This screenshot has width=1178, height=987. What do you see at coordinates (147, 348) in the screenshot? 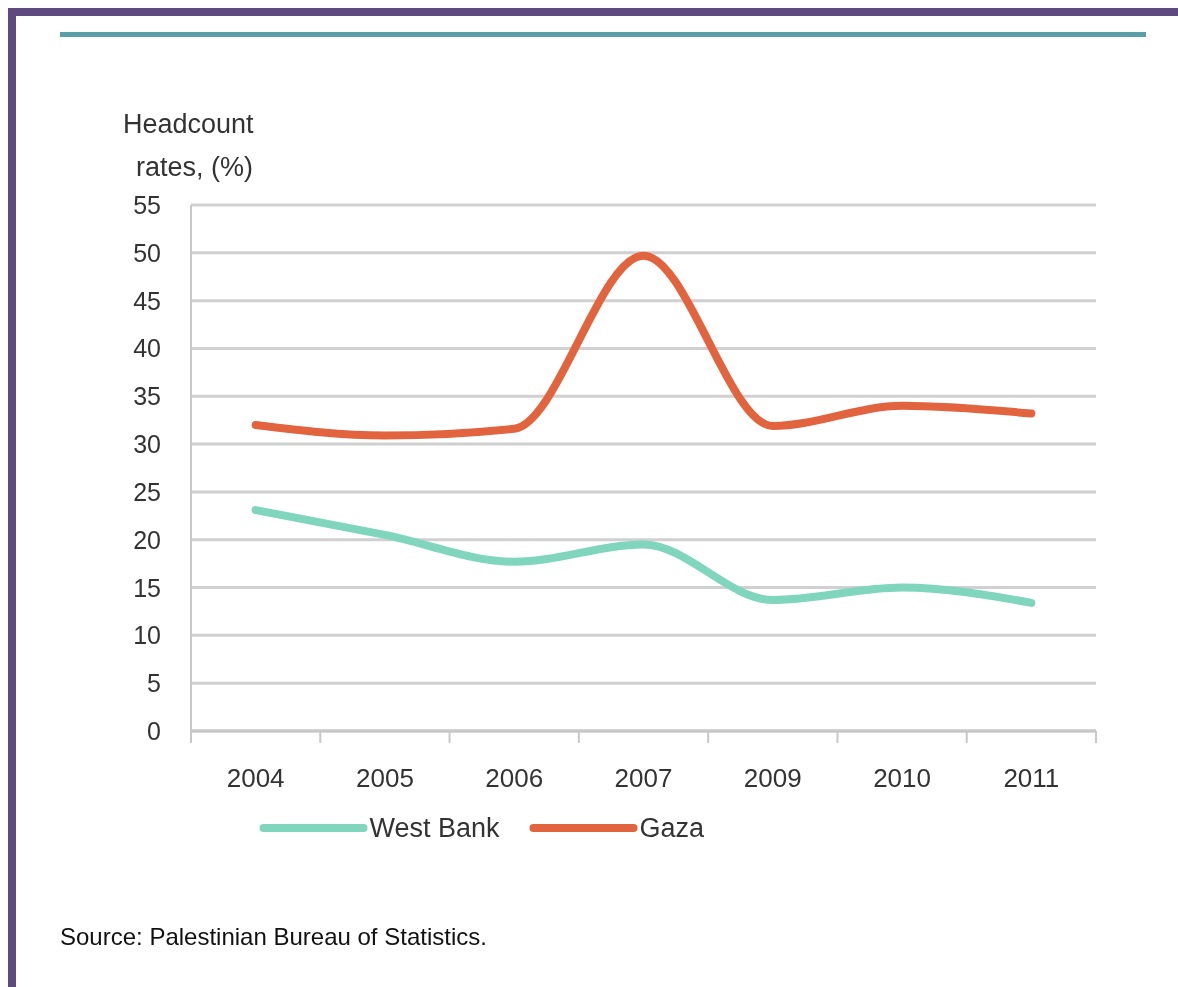
I see `y-tick-label: 40` at bounding box center [147, 348].